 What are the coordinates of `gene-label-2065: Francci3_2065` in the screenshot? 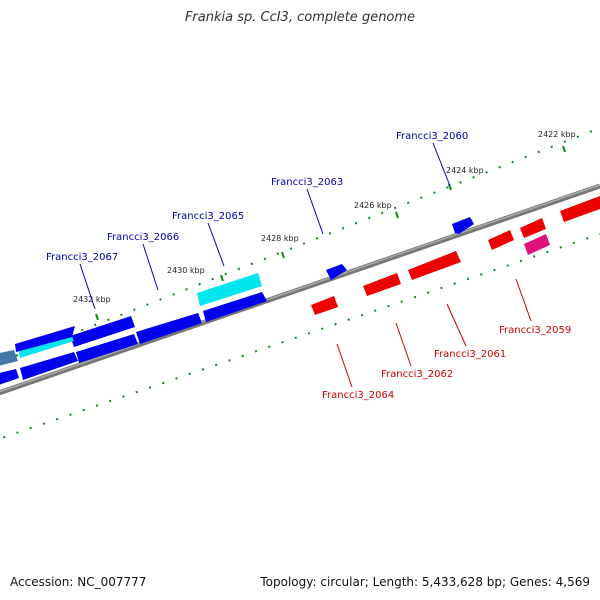 It's located at (208, 216).